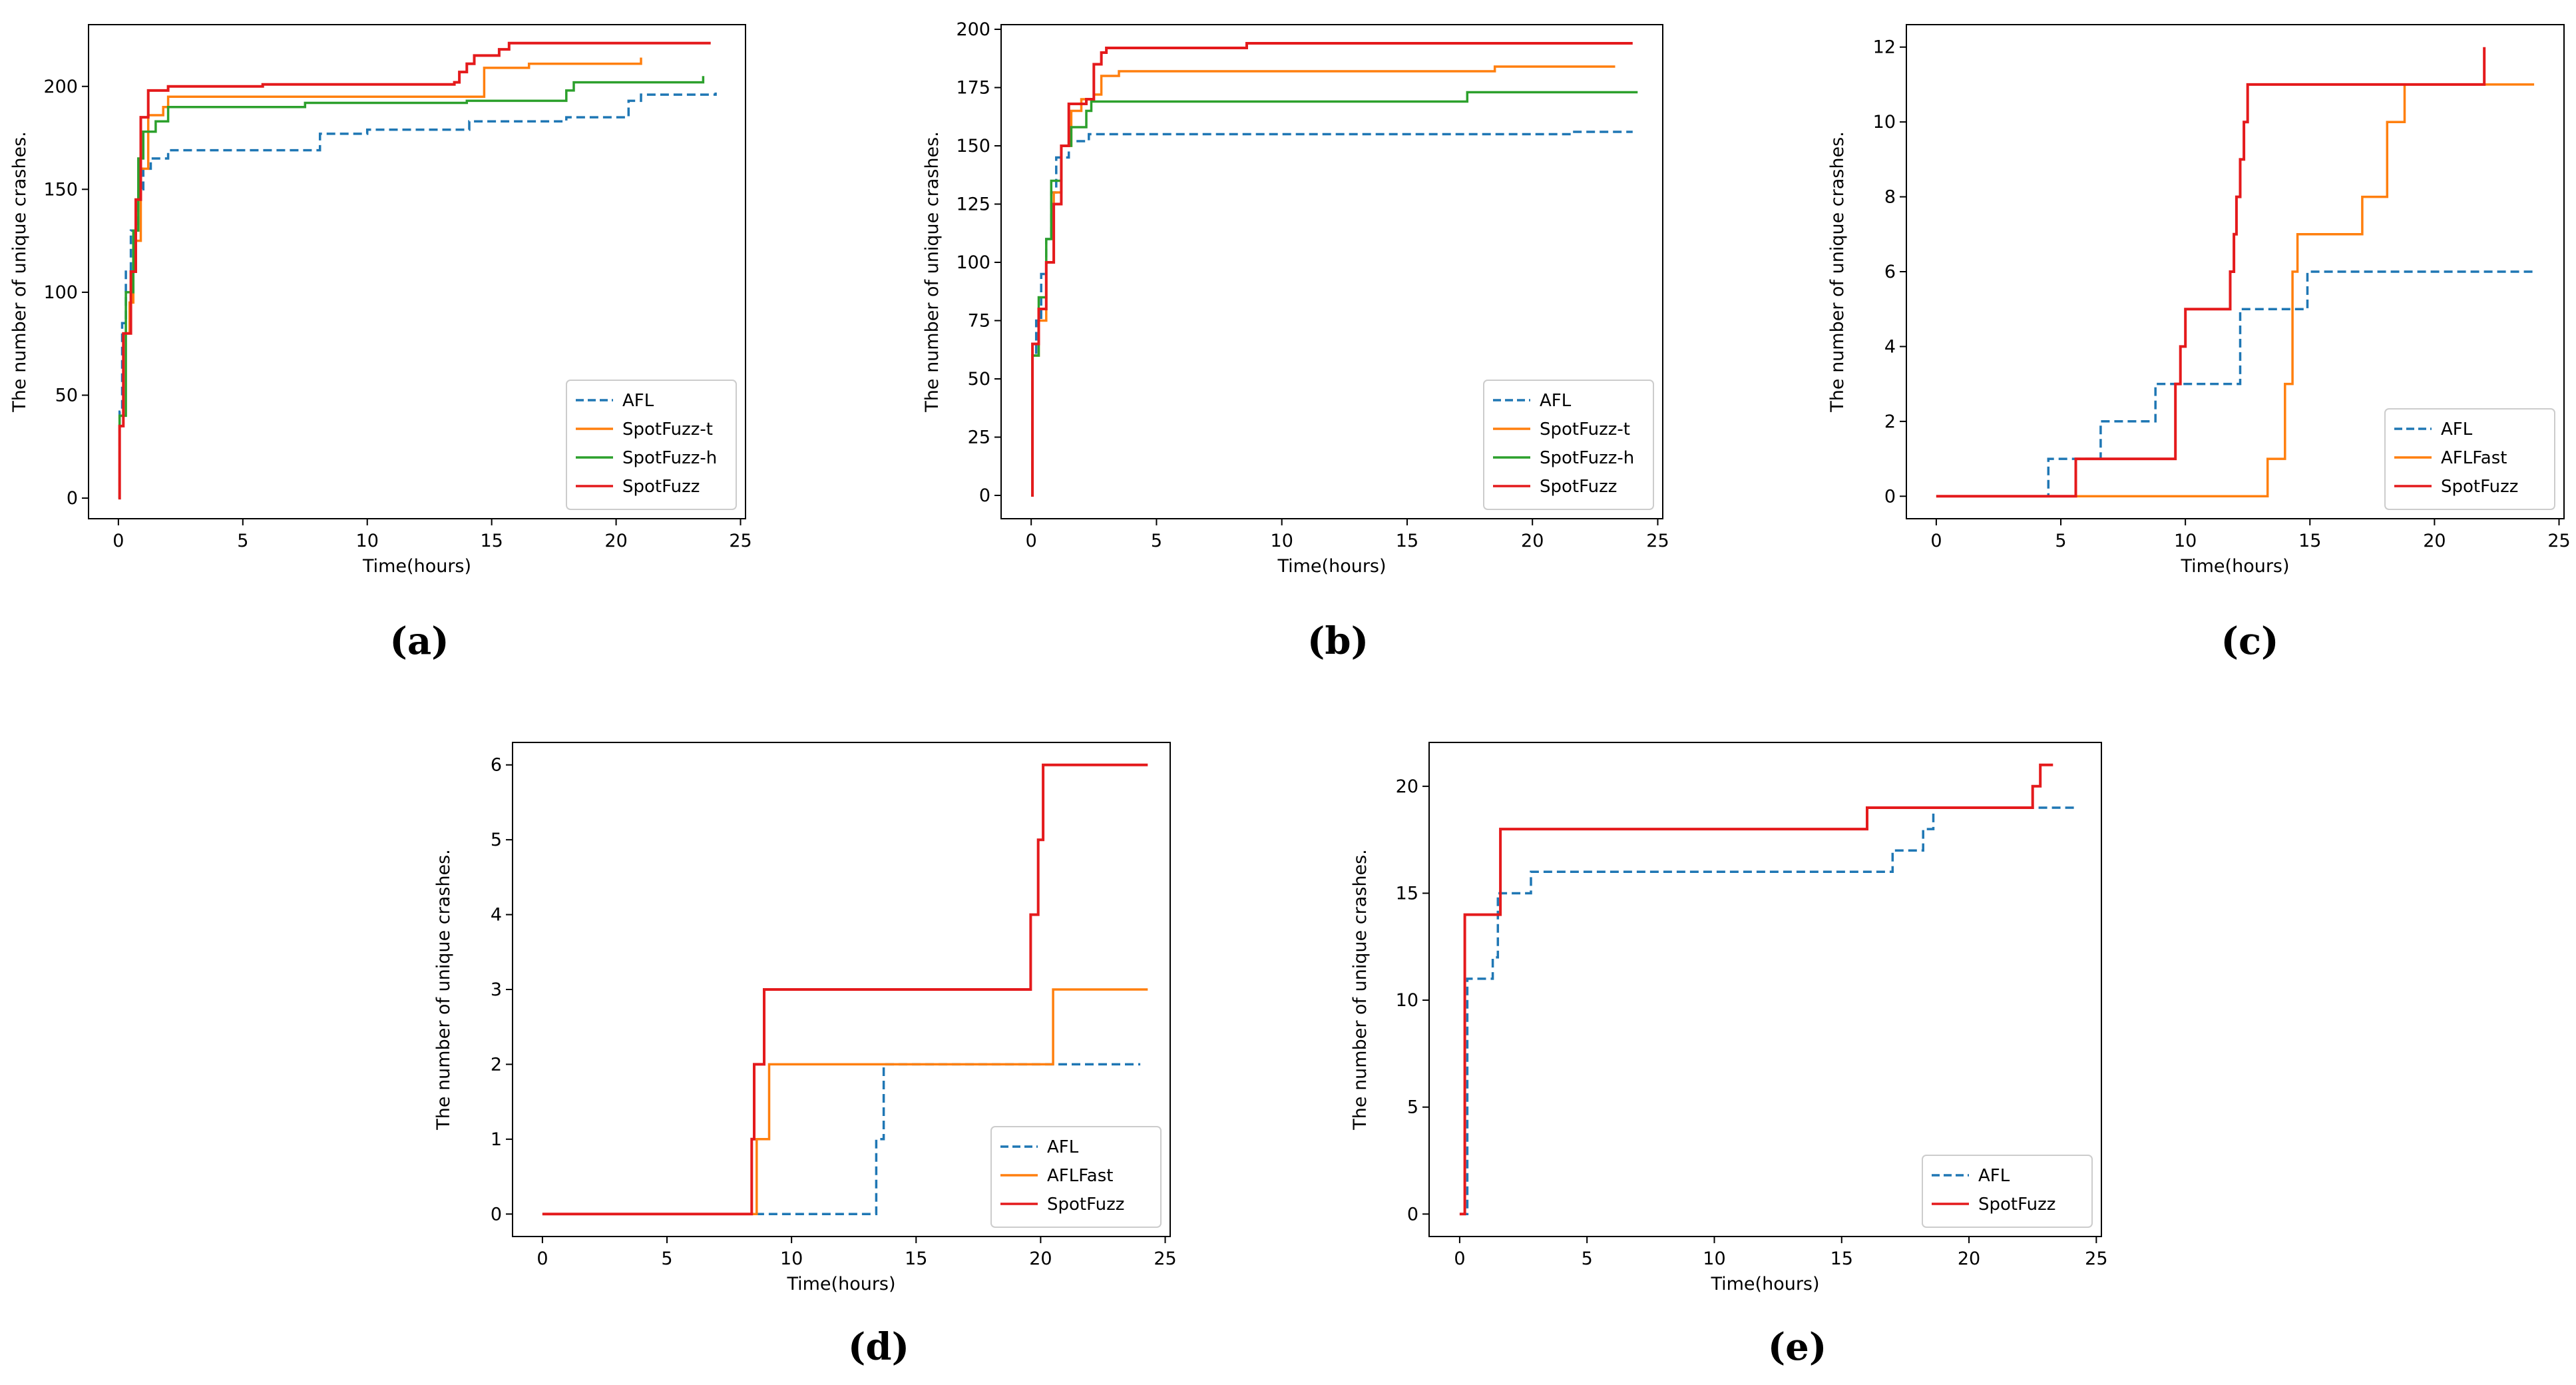 Image resolution: width=2576 pixels, height=1385 pixels. I want to click on y-tick-label: 3, so click(496, 989).